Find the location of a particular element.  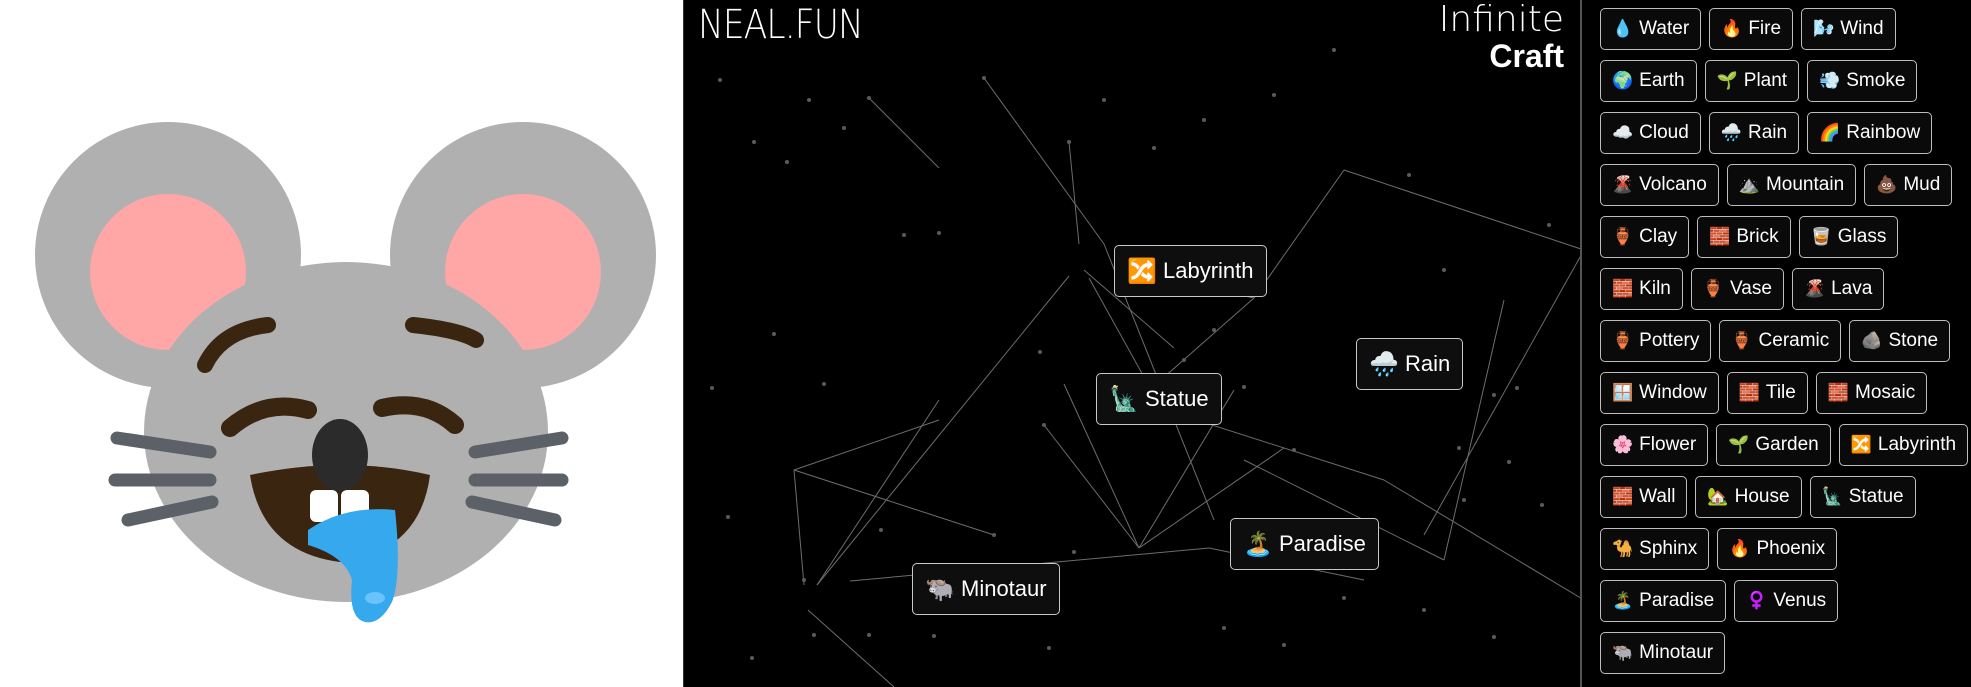

sidebar-item-house: 🏡 House is located at coordinates (1748, 497).